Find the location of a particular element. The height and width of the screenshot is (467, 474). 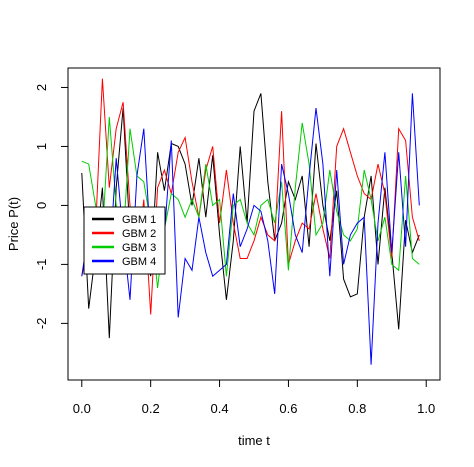

y-axis-label: Price P(t) is located at coordinates (13, 224).